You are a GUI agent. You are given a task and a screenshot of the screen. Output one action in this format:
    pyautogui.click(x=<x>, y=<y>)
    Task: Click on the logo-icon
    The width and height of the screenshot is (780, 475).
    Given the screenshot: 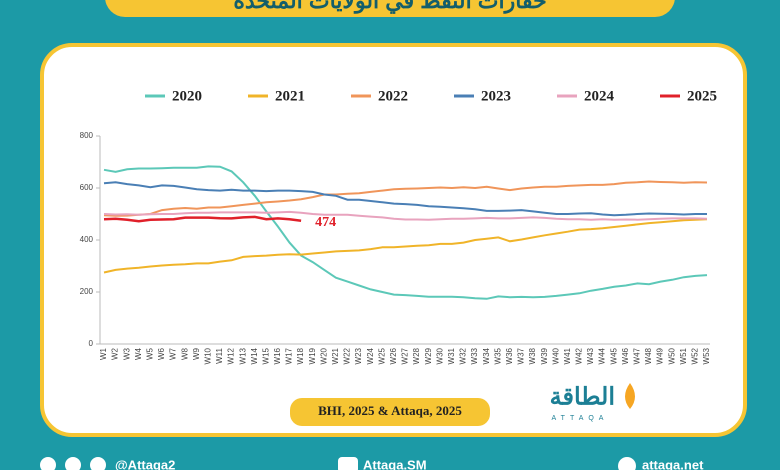 What is the action you would take?
    pyautogui.click(x=630, y=396)
    